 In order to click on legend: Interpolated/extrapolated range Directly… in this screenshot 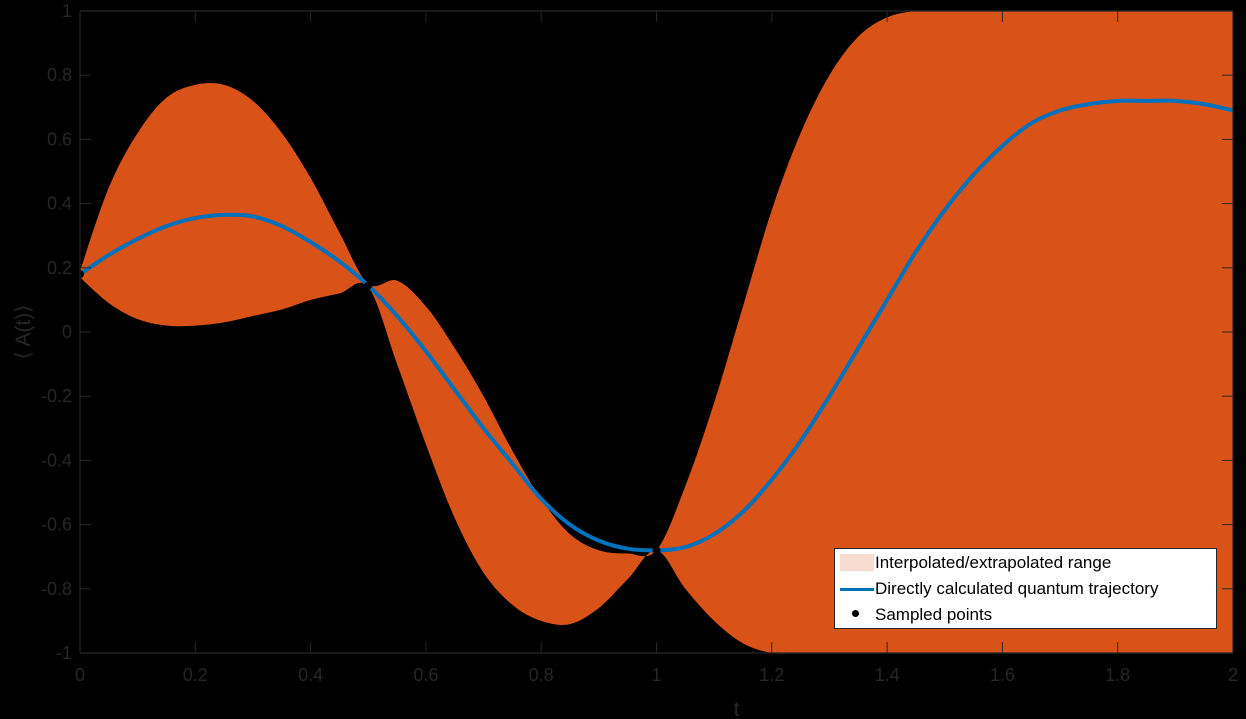, I will do `click(1025, 588)`.